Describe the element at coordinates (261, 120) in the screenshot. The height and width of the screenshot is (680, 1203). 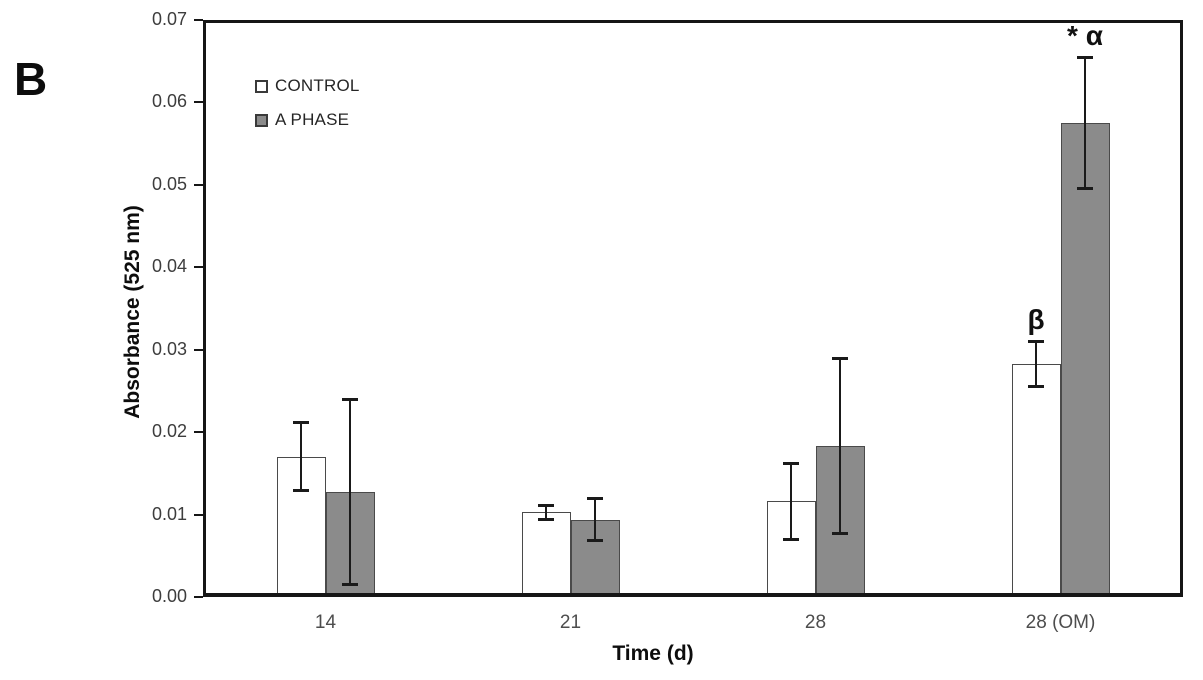
I see `legend-marker-a-phase` at that location.